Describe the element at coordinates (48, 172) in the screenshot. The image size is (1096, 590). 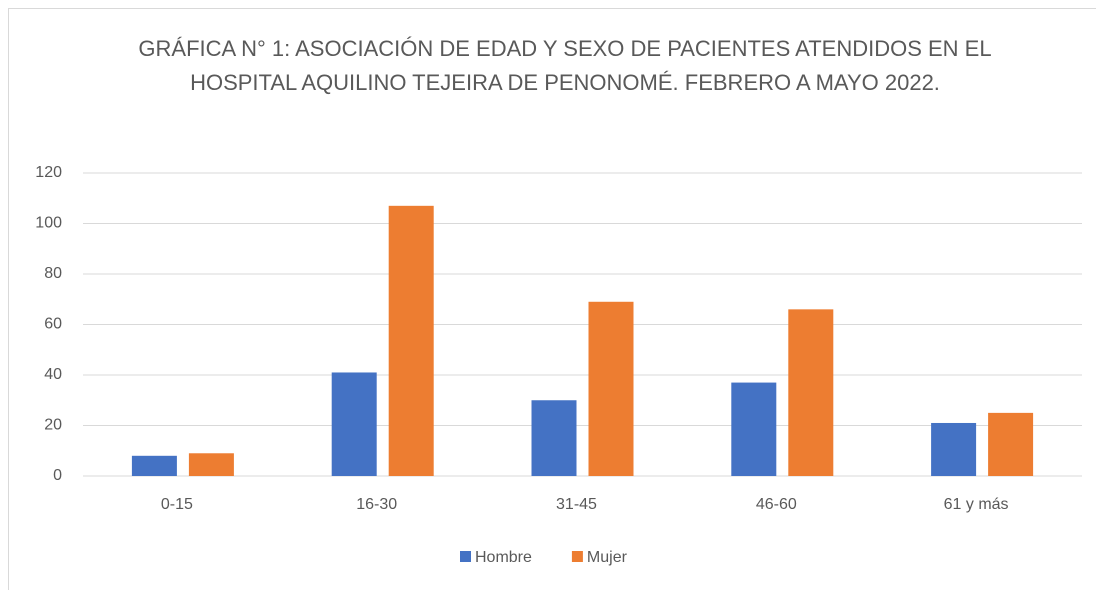
I see `y-tick-label: 120` at that location.